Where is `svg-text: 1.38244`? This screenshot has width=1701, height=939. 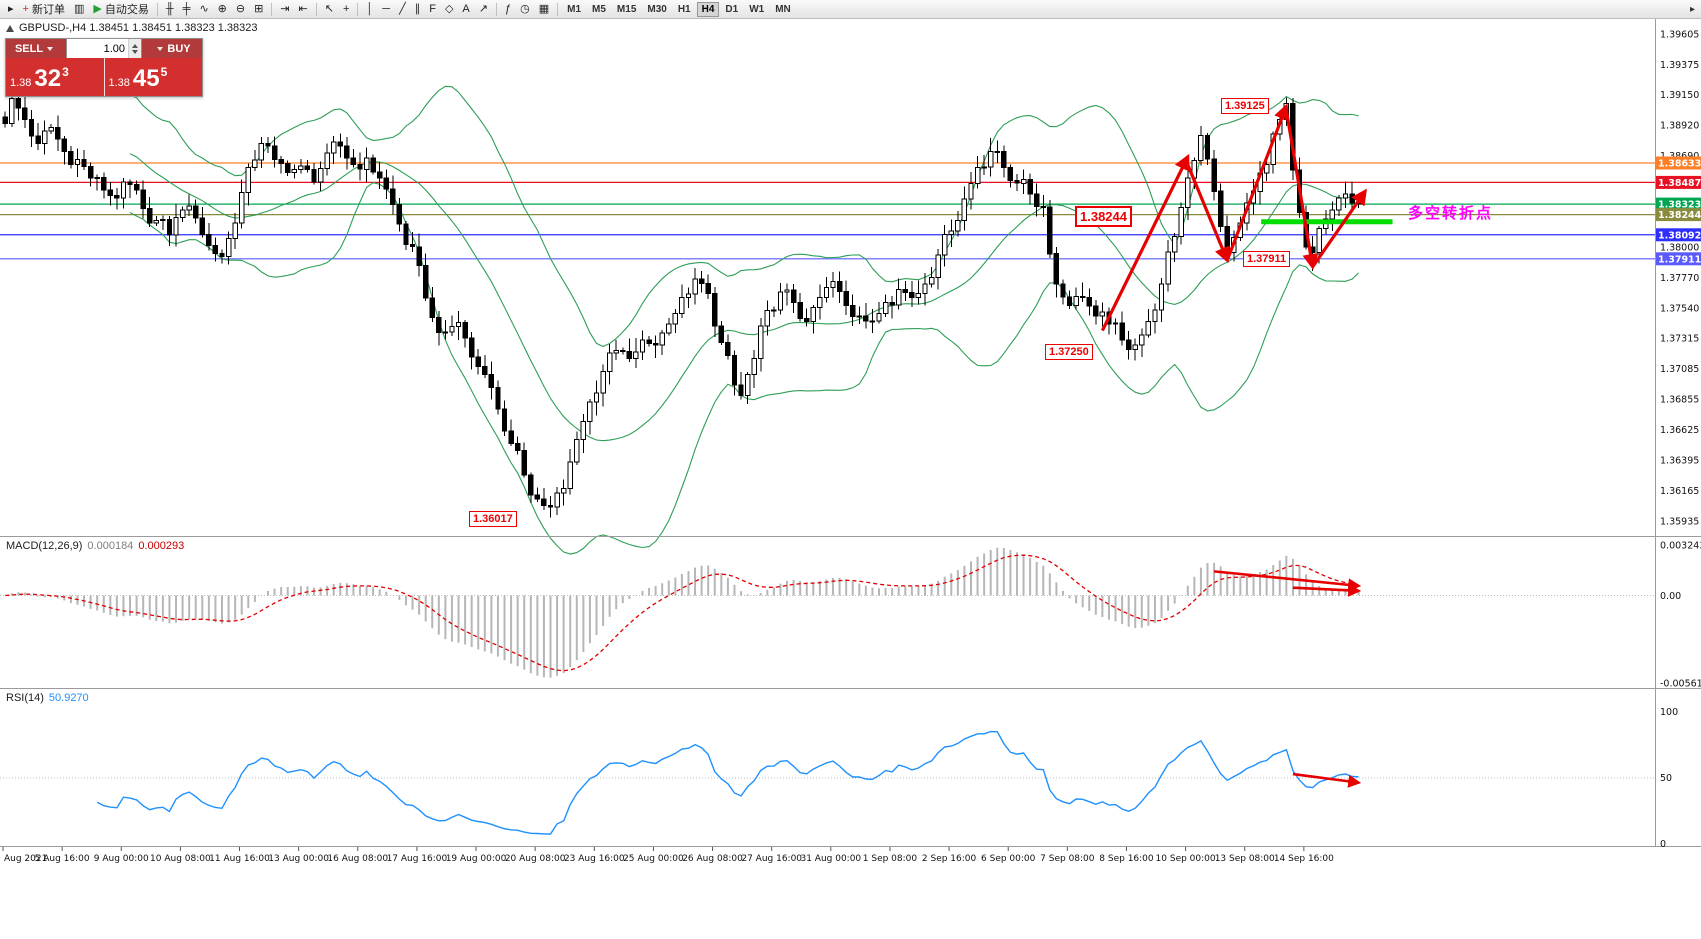 svg-text: 1.38244 is located at coordinates (1679, 215).